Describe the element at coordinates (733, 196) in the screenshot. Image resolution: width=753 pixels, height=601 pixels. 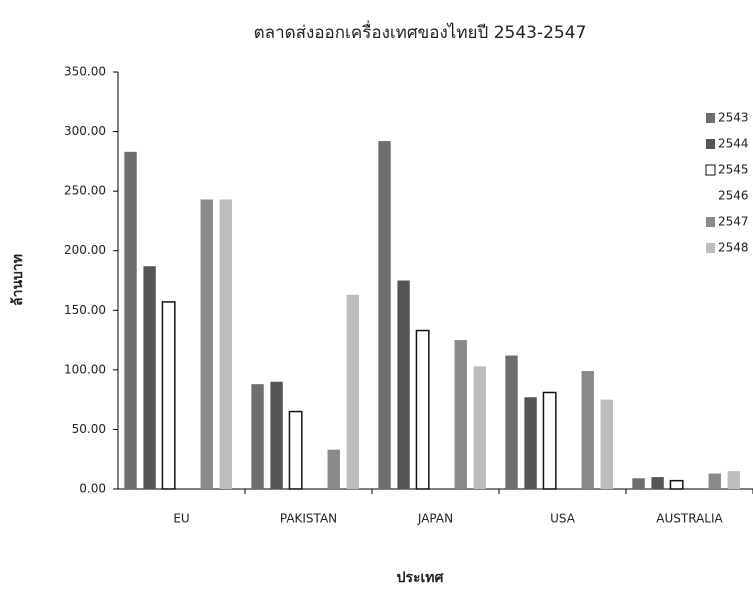
I see `legend-label: 2546` at that location.